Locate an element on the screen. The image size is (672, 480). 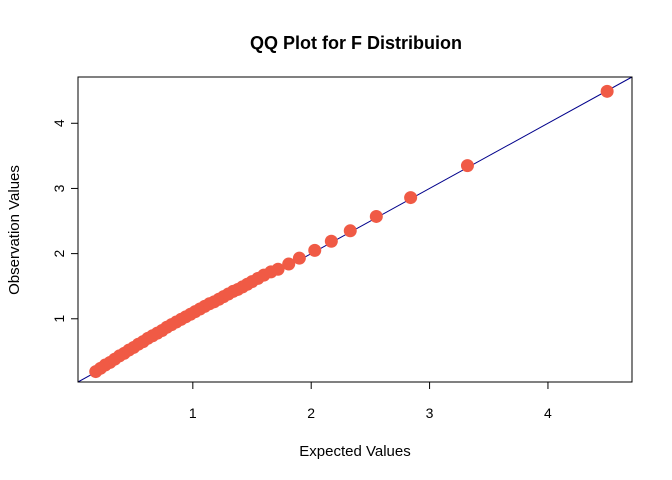
y-axis: 1 2 3 4 is located at coordinates (64, 221).